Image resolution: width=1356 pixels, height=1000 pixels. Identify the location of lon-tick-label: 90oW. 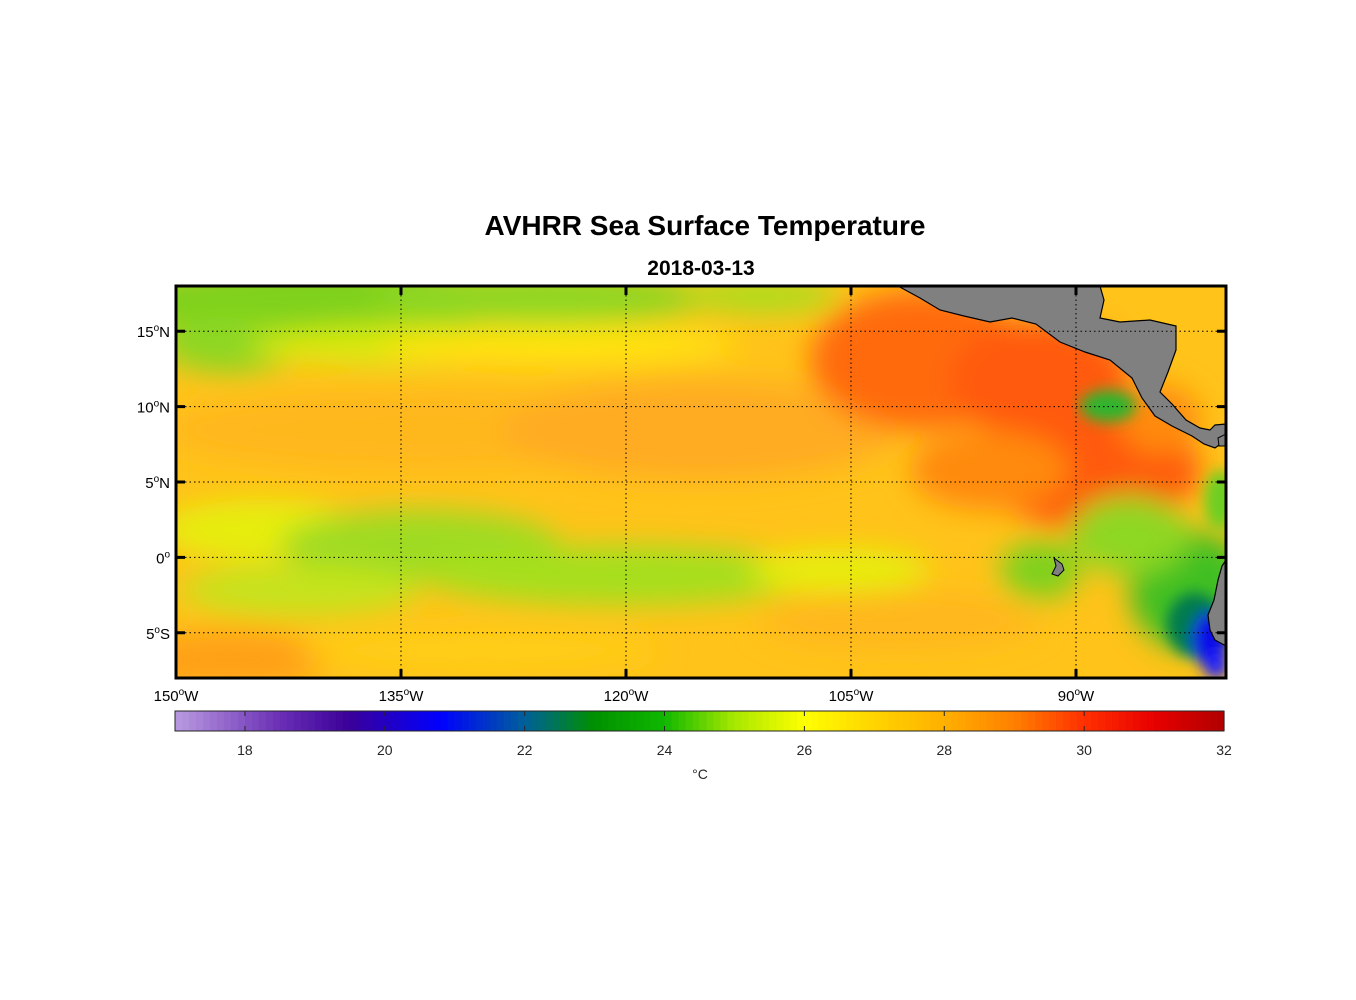
(1076, 696).